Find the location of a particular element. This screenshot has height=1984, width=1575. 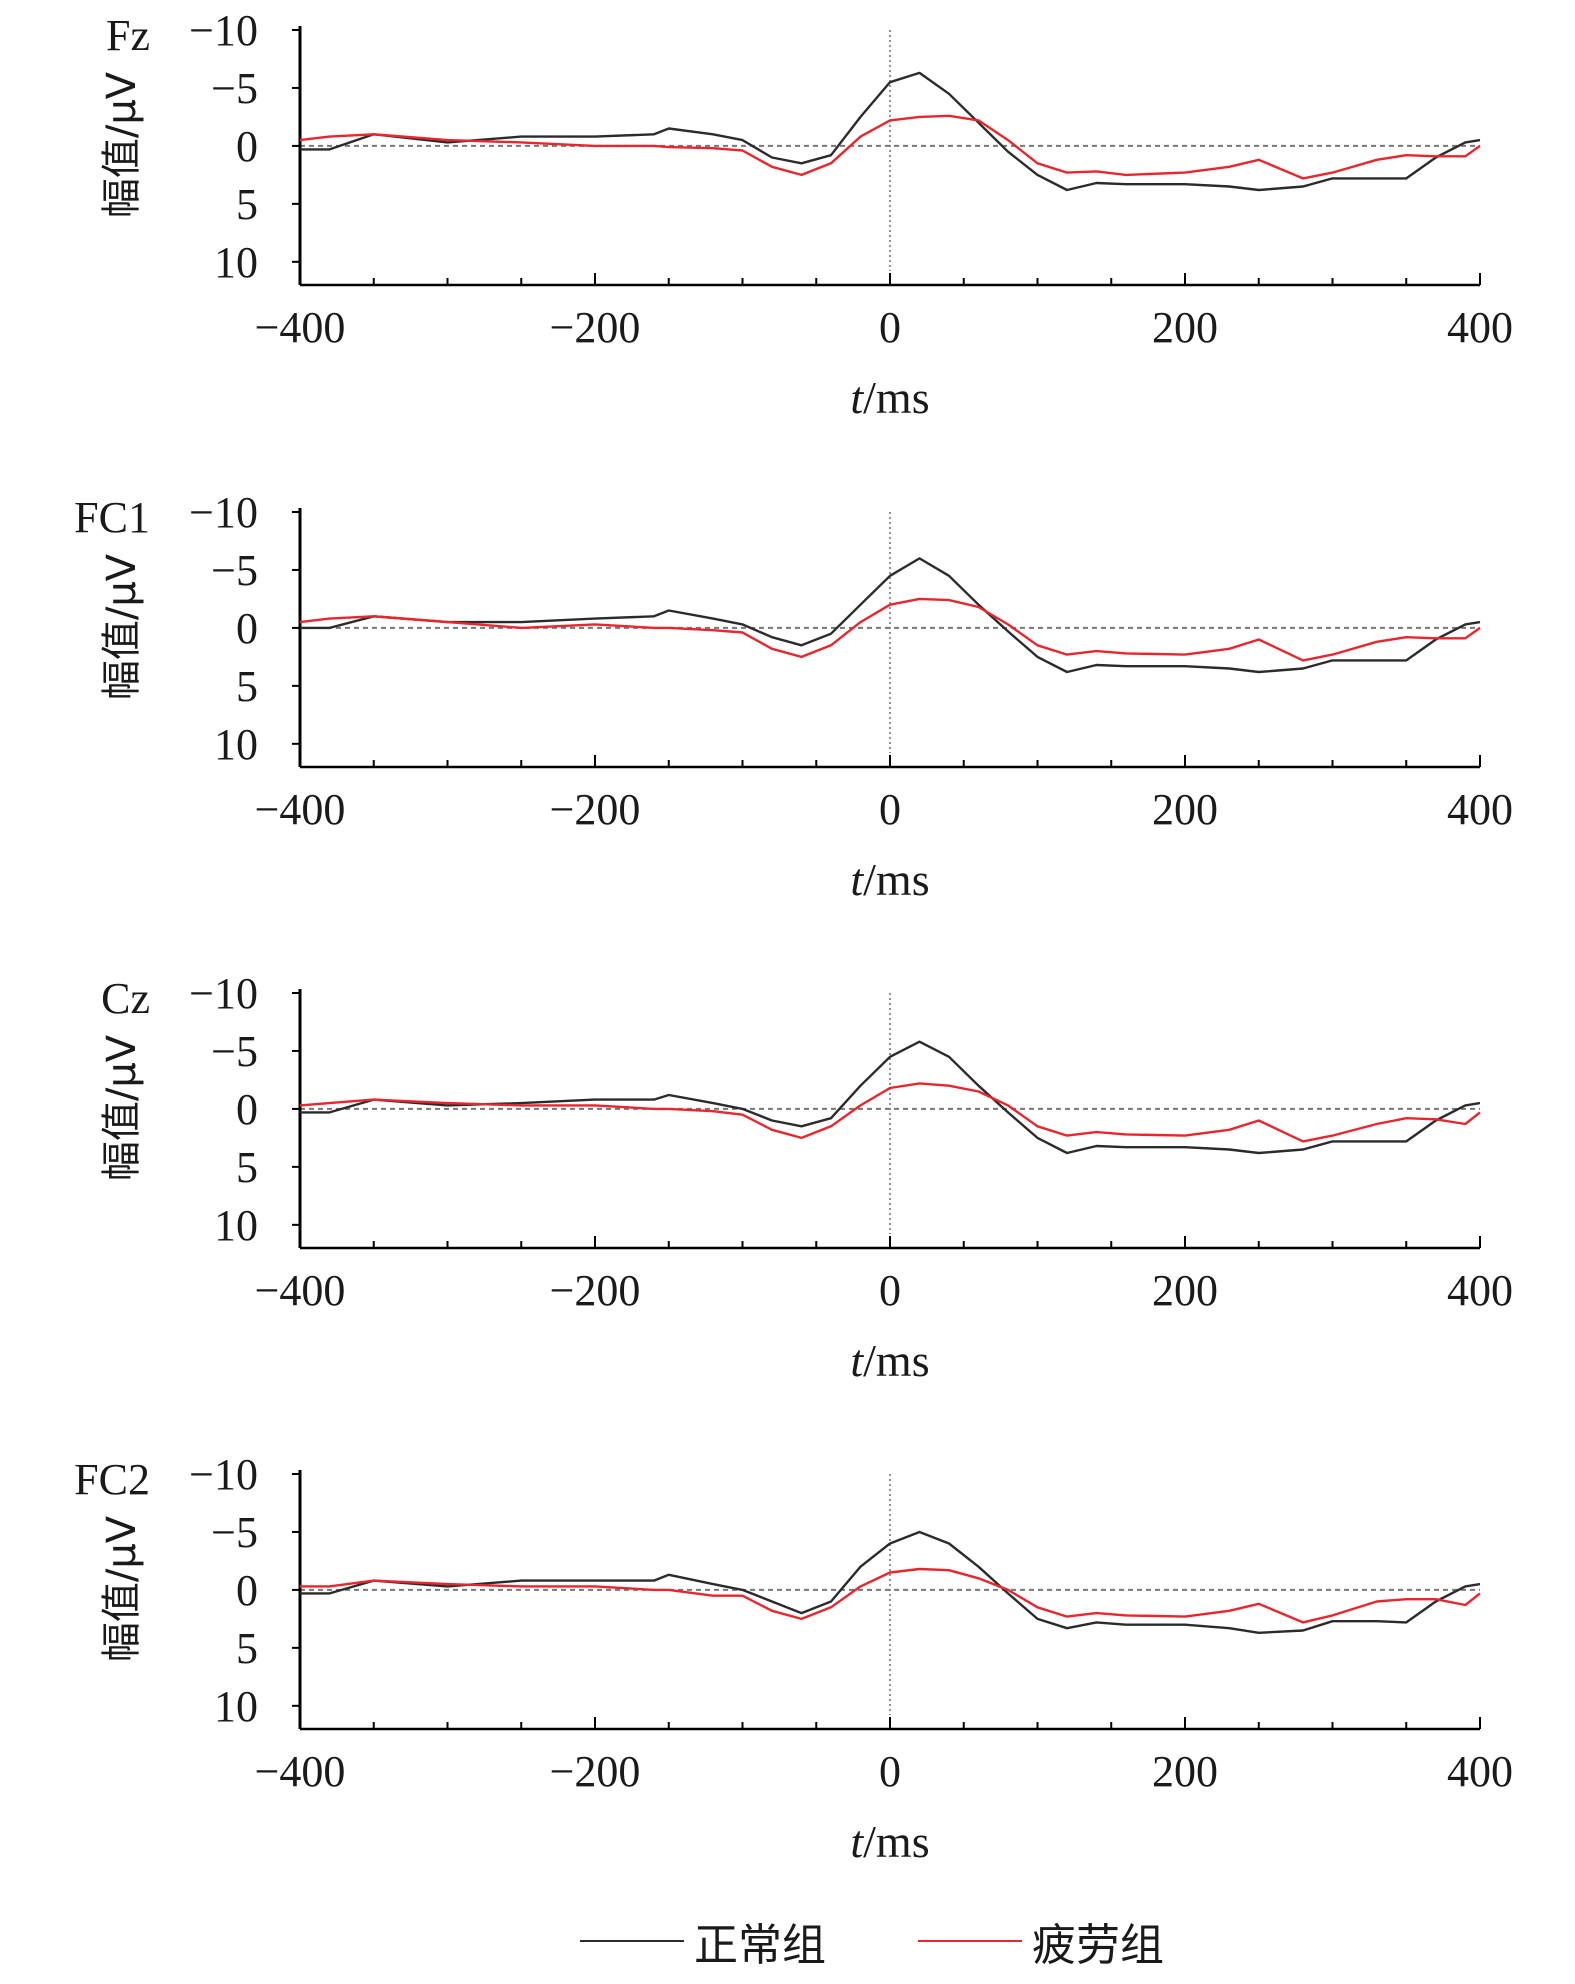

channel-label: Cz is located at coordinates (125, 998).